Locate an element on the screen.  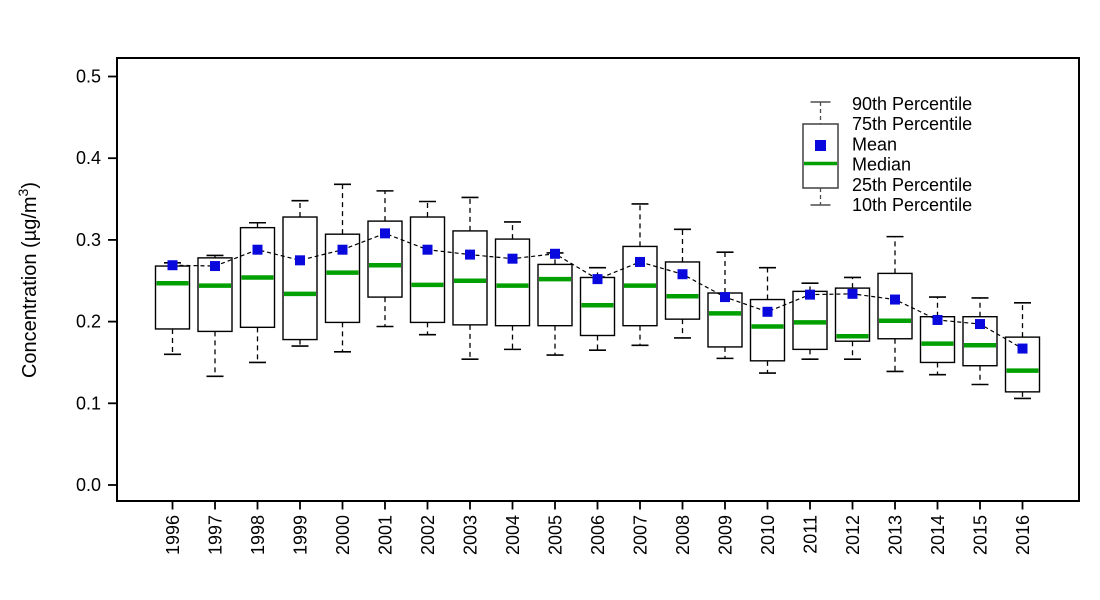
boxplot-2015 is located at coordinates (980, 341).